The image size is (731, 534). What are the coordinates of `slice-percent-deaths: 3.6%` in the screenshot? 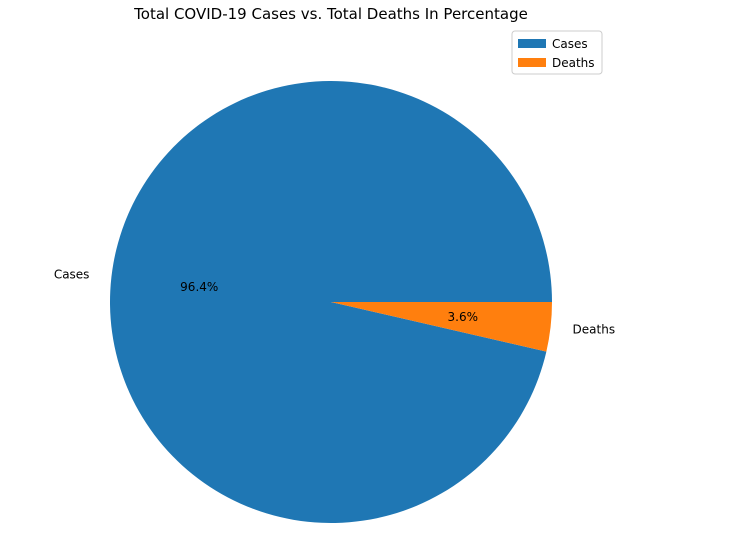 It's located at (463, 317).